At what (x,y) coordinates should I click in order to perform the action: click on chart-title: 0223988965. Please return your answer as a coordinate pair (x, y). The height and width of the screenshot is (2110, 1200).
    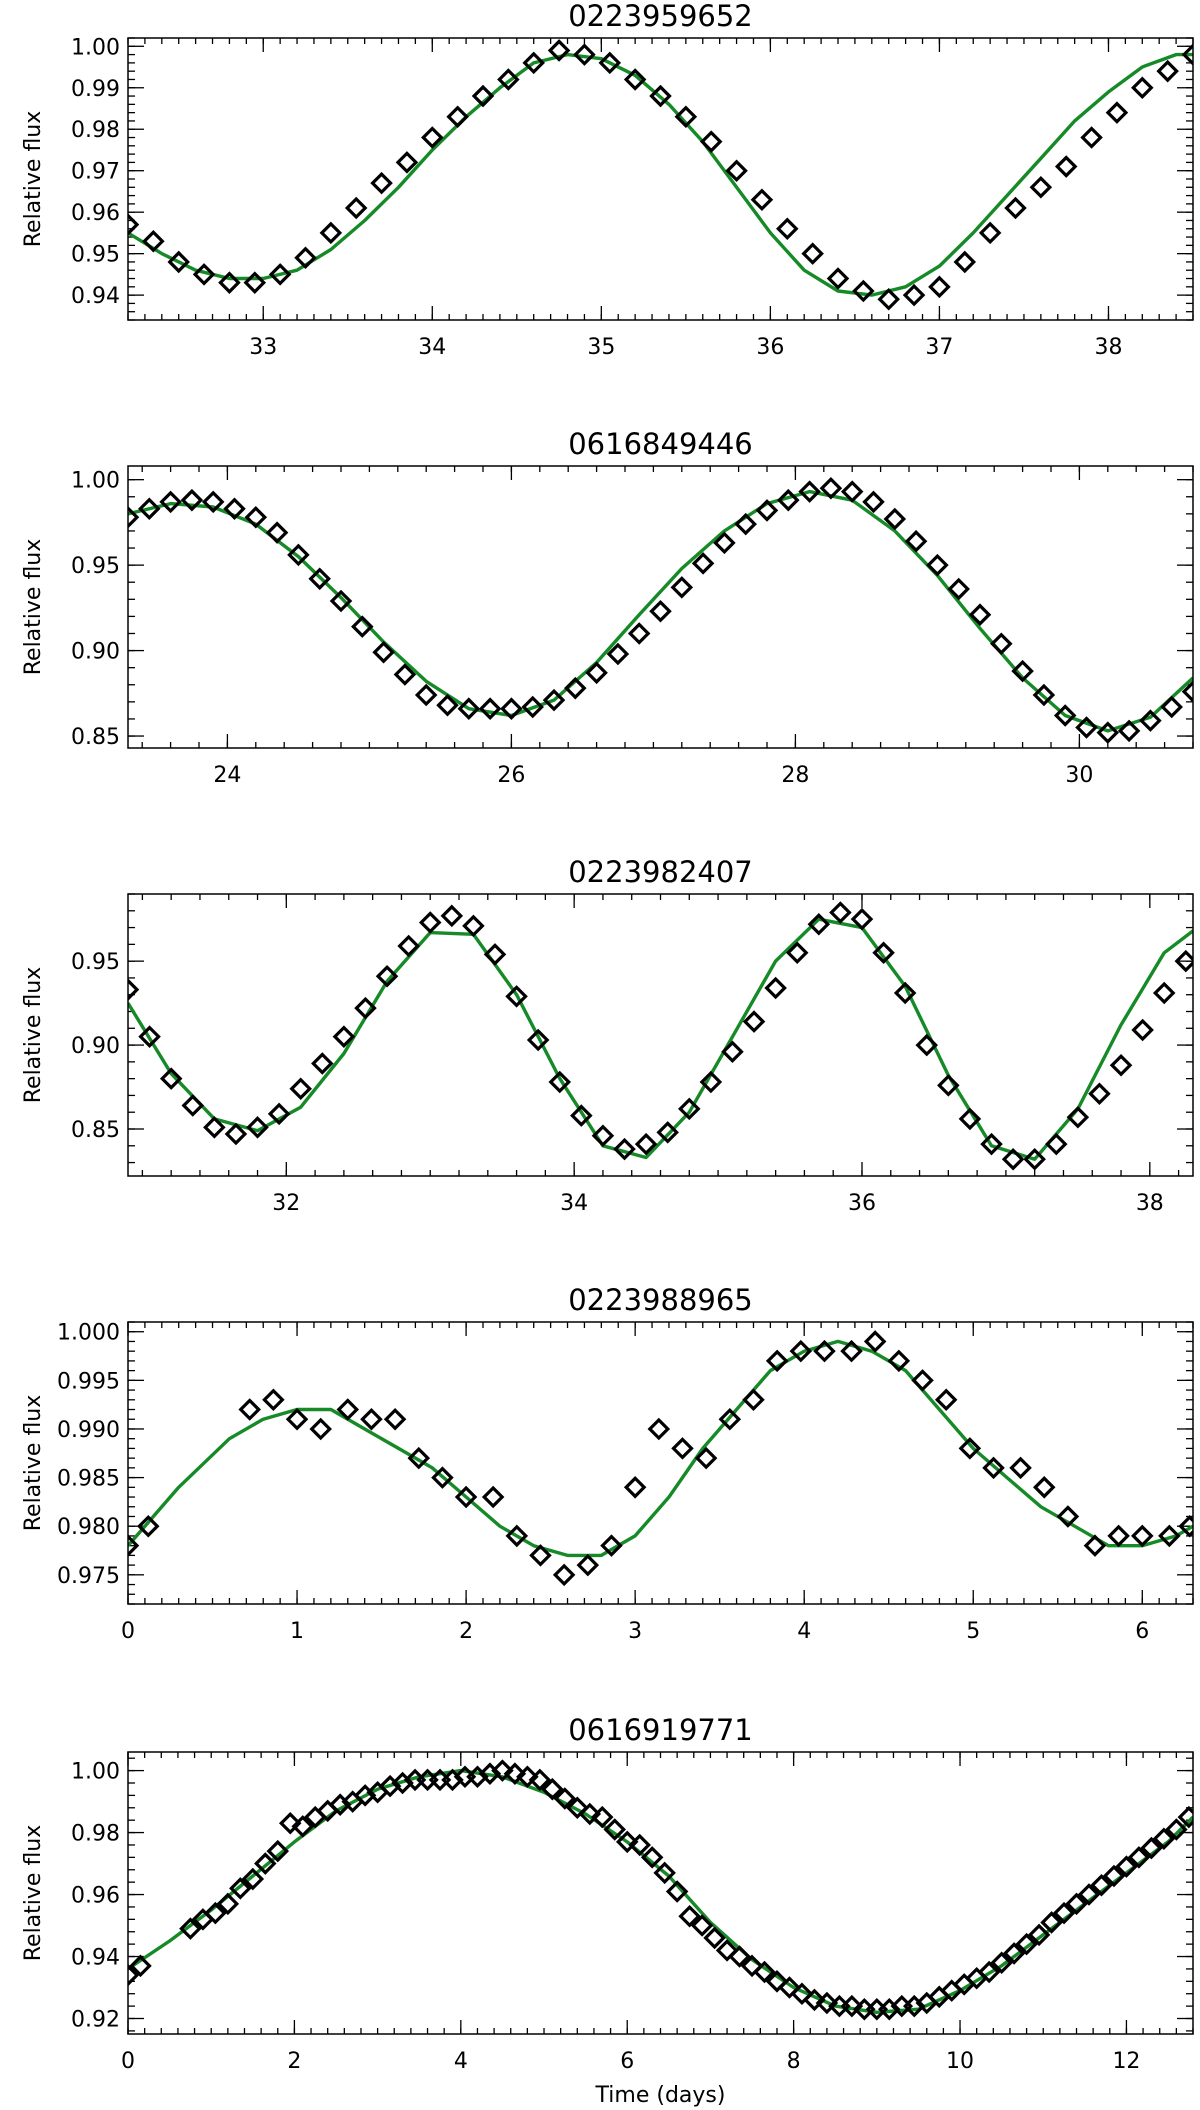
    Looking at the image, I should click on (660, 1300).